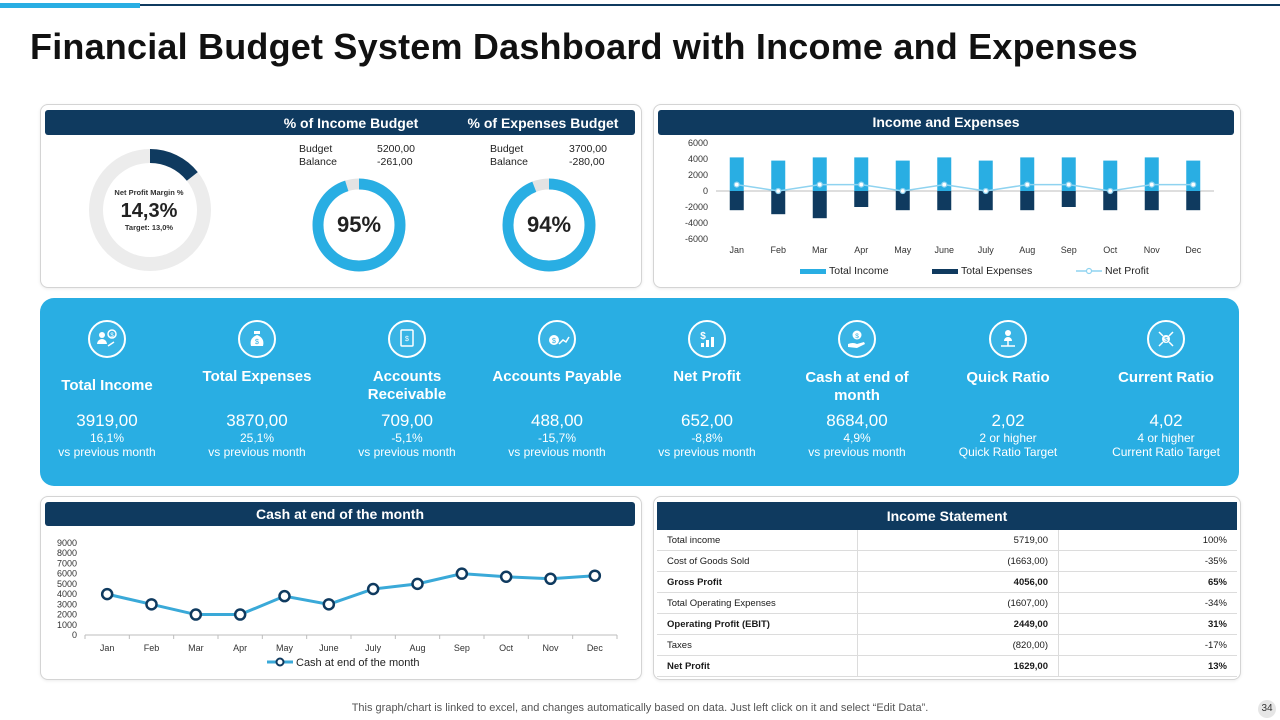  What do you see at coordinates (1166, 377) in the screenshot?
I see `kpi-label: Current Ratio` at bounding box center [1166, 377].